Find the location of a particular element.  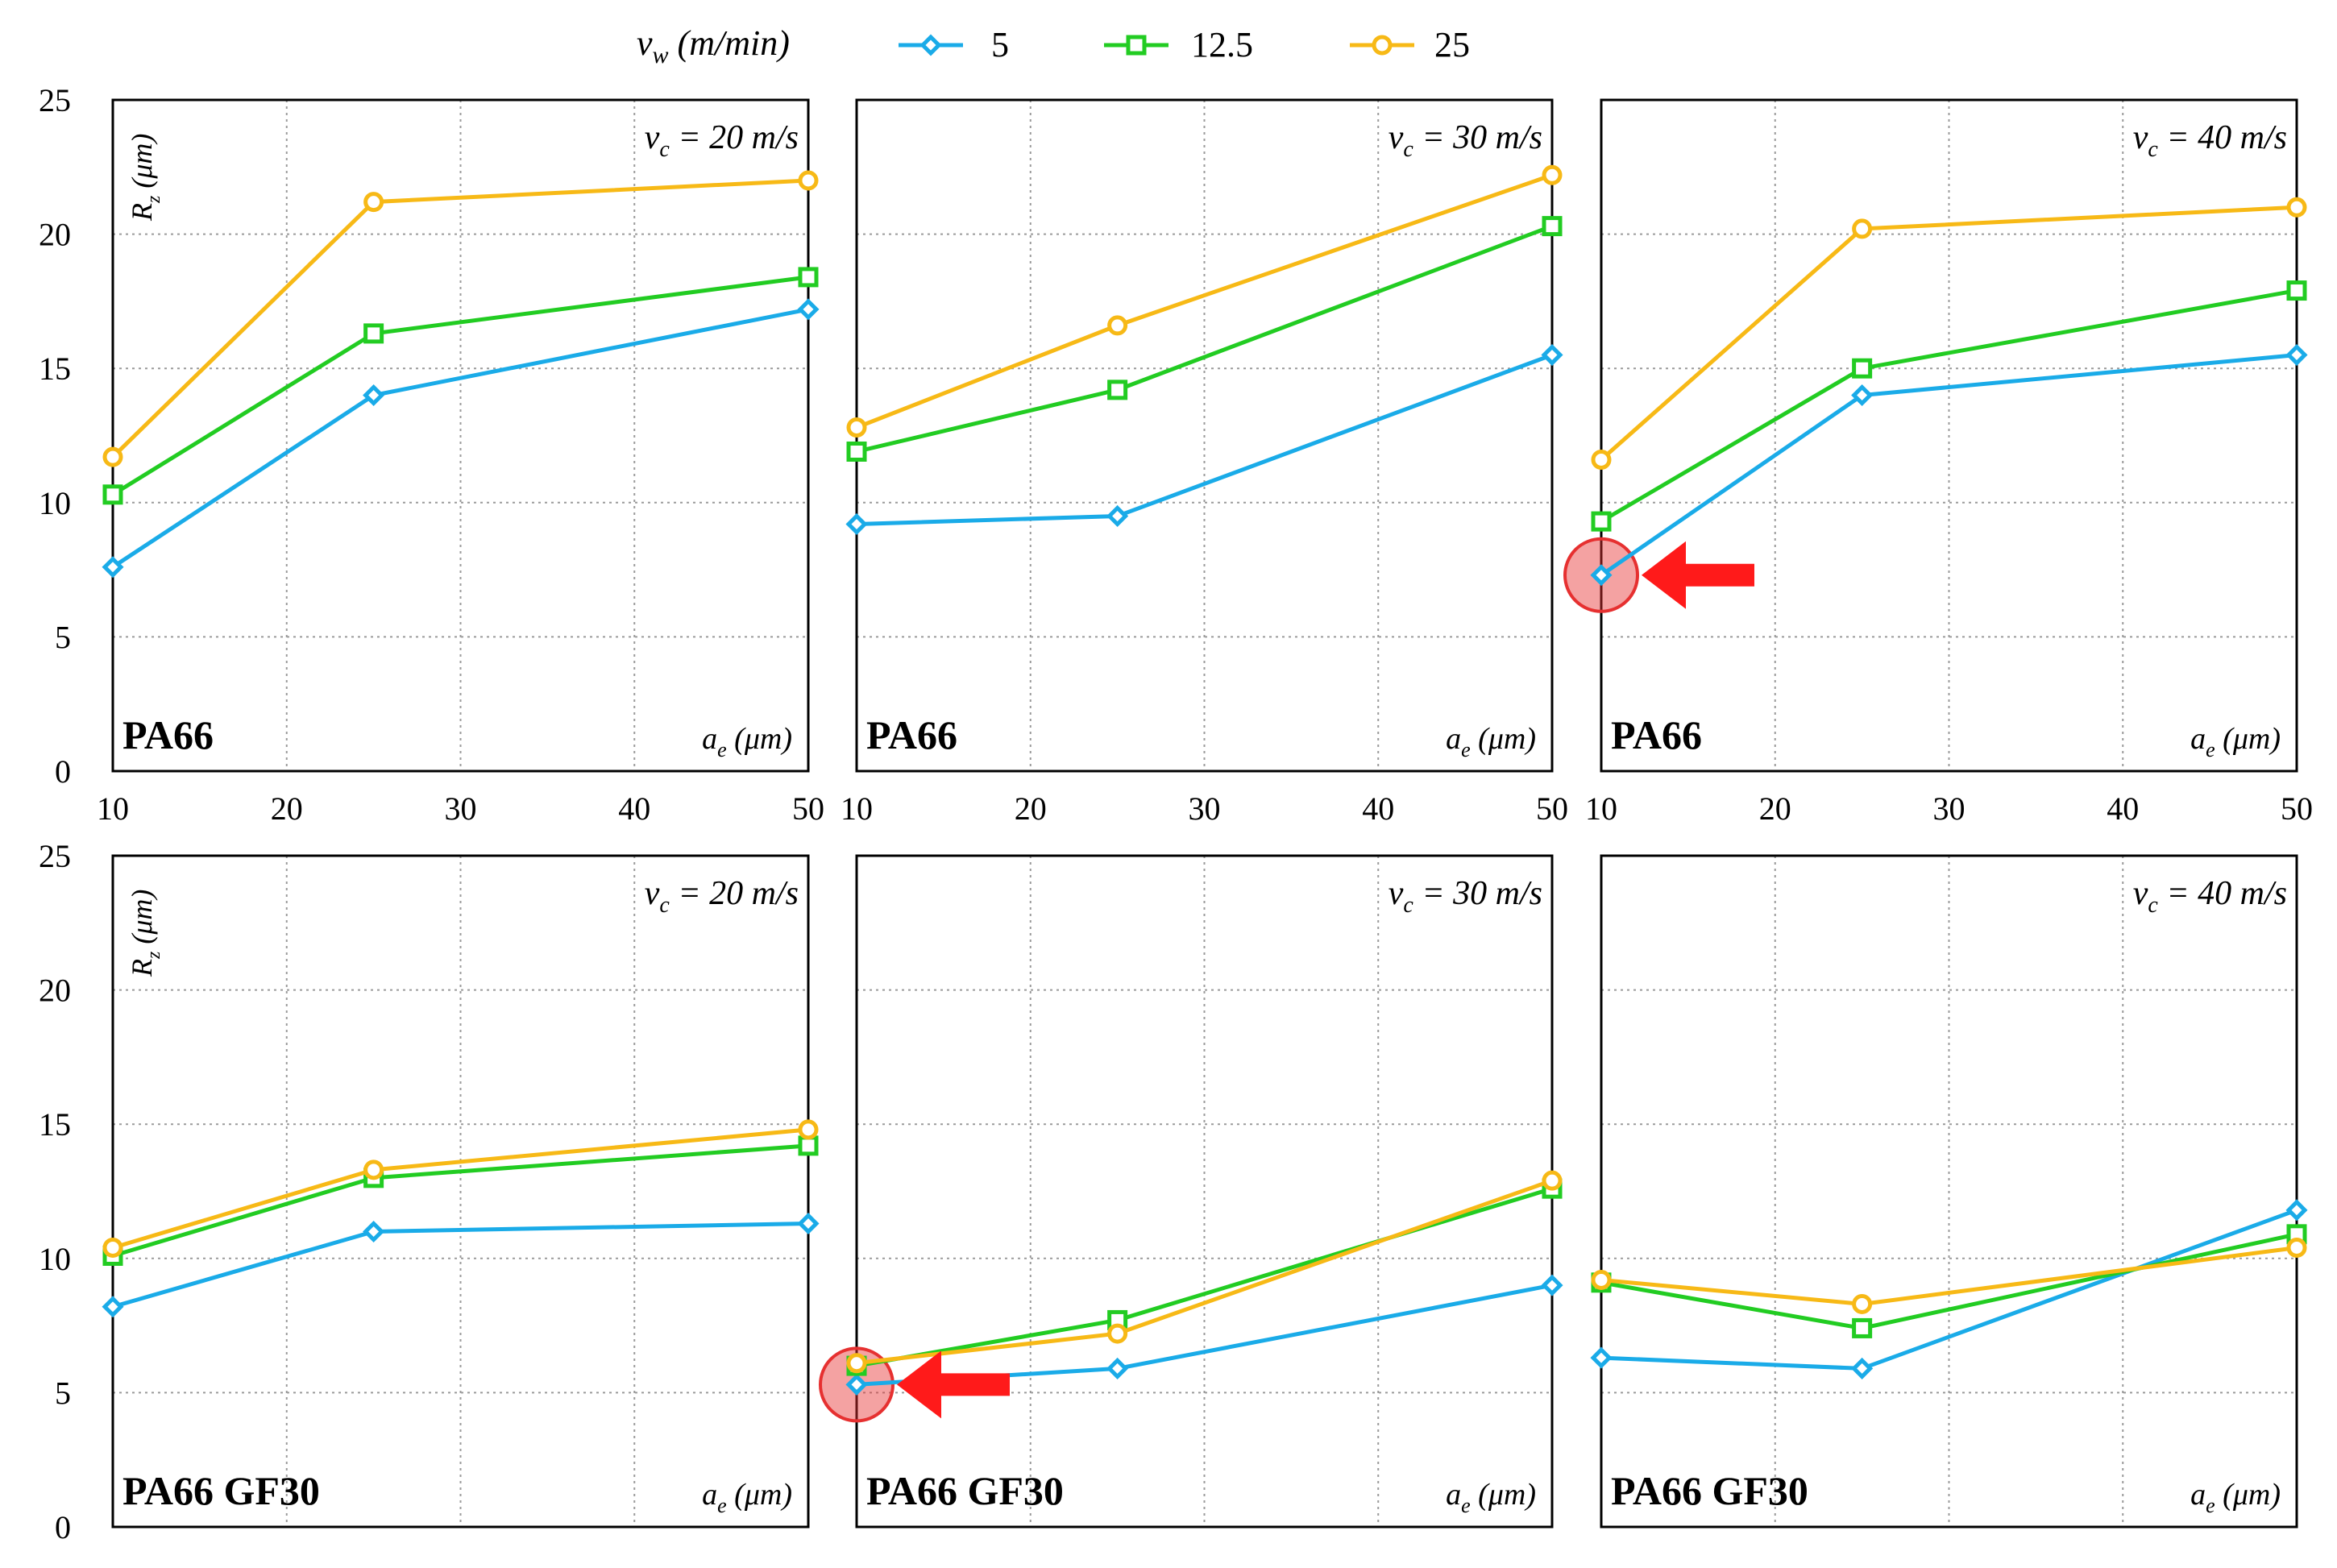

legend-item-25: 25 is located at coordinates (1410, 44).